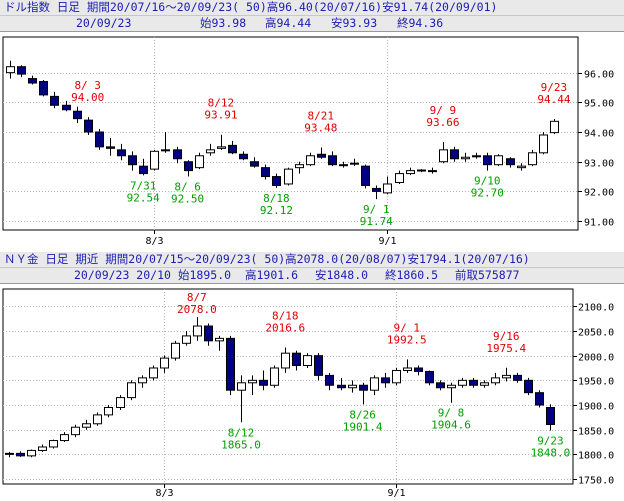 This screenshot has width=624, height=501. I want to click on high-annotation: 8/12, so click(221, 103).